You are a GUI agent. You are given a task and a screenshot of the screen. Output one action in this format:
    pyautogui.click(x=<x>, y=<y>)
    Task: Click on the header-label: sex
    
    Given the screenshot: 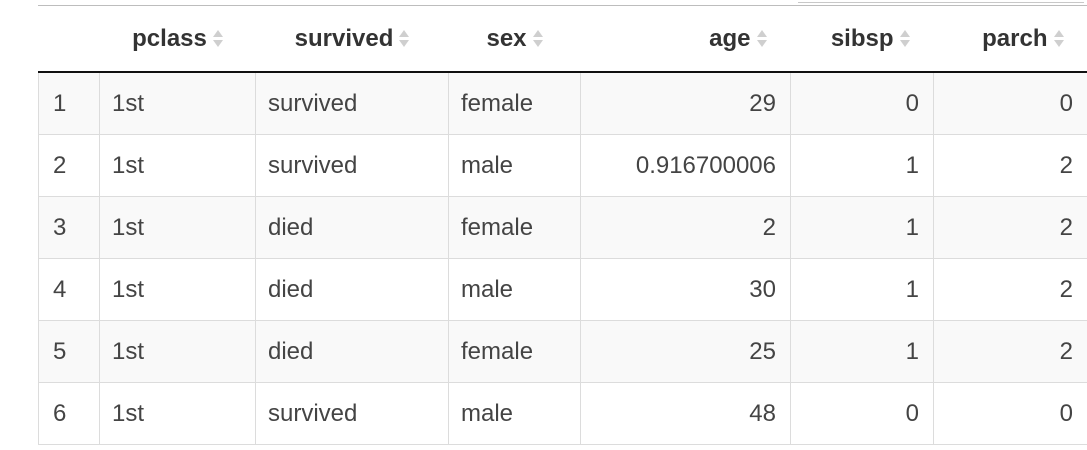 What is the action you would take?
    pyautogui.click(x=506, y=38)
    